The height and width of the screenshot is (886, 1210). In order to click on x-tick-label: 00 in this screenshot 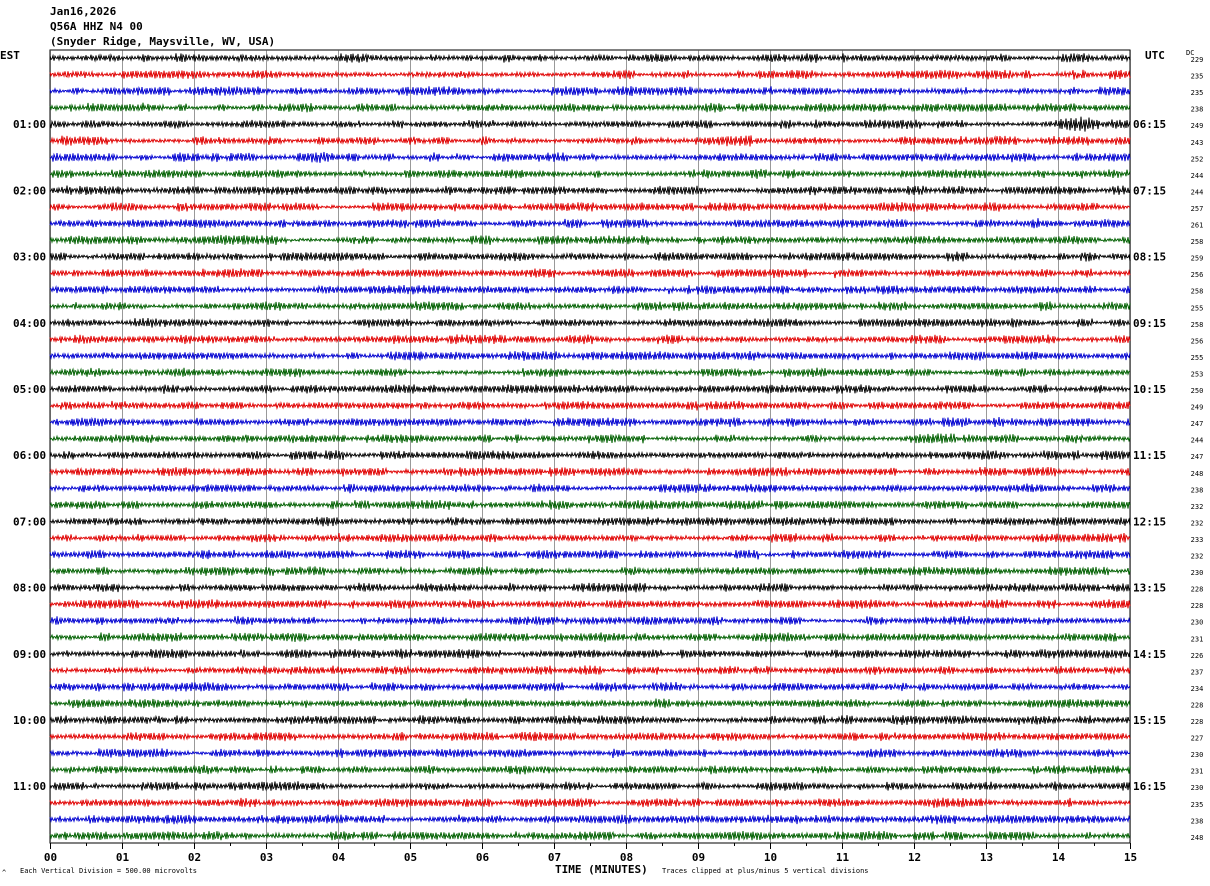, I will do `click(50, 857)`.